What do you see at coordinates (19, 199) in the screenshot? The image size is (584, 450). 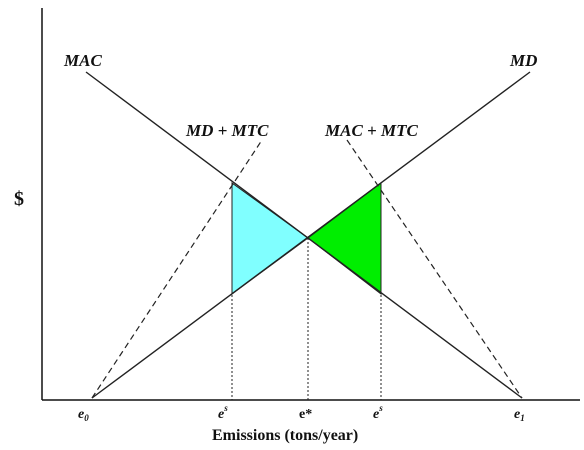 I see `y-axis-label: $` at bounding box center [19, 199].